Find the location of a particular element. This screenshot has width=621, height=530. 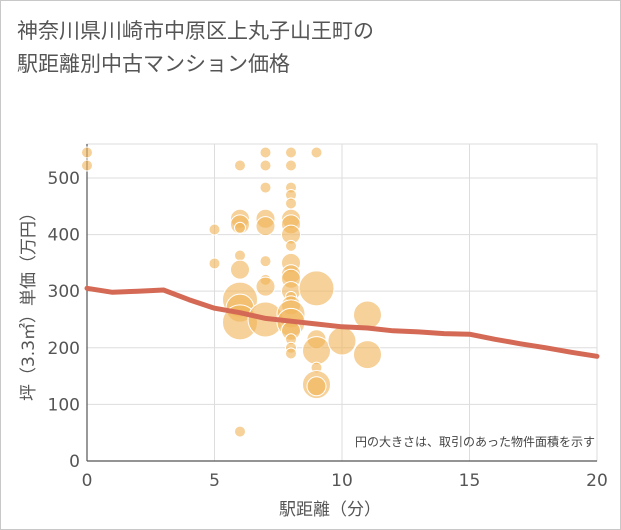

x-axis-title: 駅距離（分） is located at coordinates (330, 510).